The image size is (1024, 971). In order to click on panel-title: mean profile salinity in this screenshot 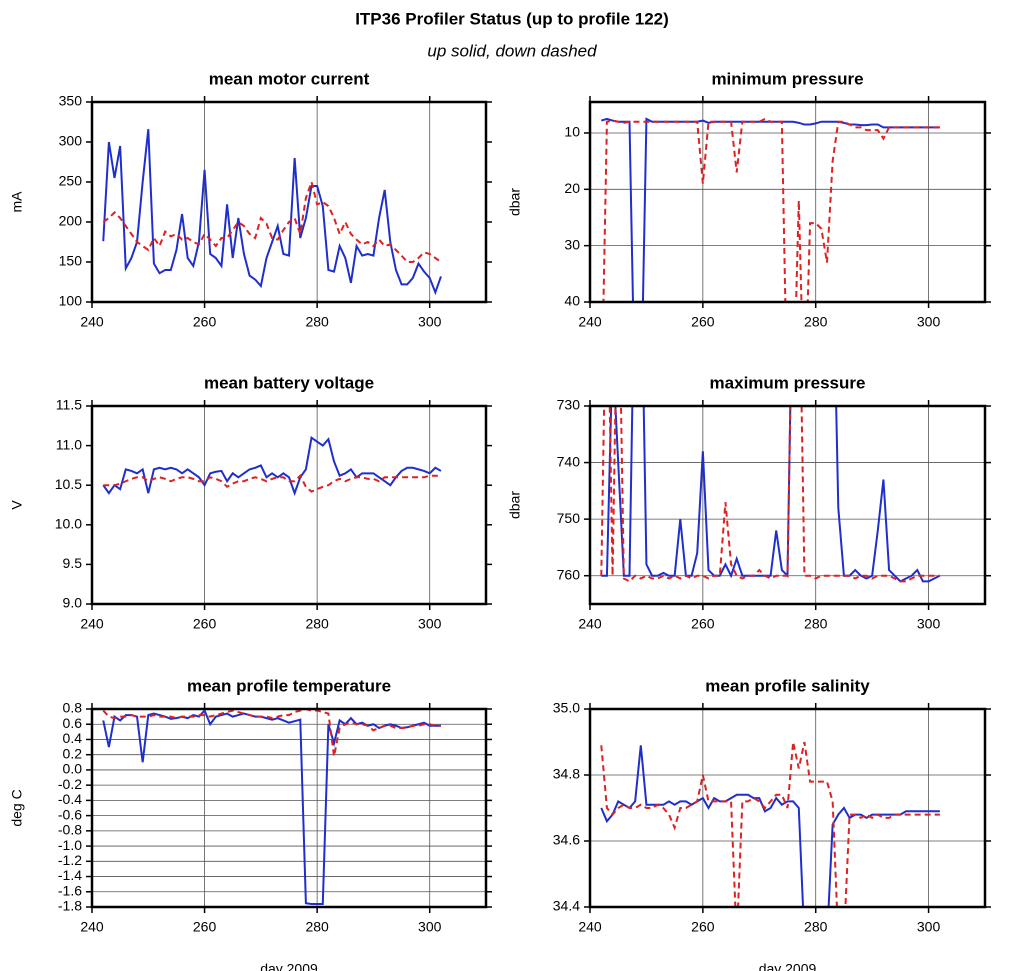, I will do `click(787, 685)`.